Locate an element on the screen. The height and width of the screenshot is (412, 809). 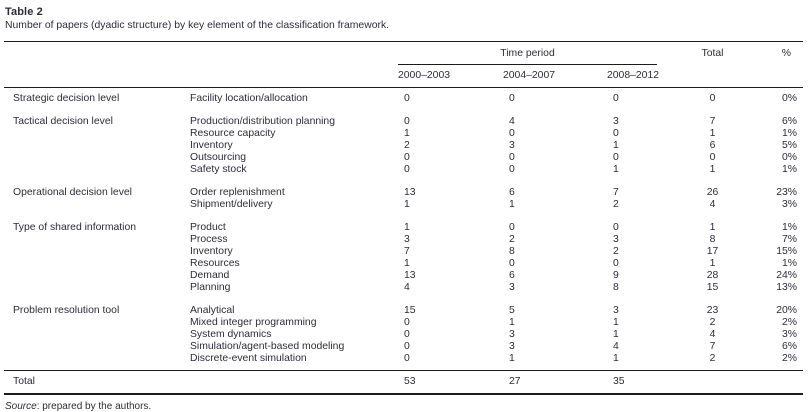
time-period-label: Time period is located at coordinates (528, 56).